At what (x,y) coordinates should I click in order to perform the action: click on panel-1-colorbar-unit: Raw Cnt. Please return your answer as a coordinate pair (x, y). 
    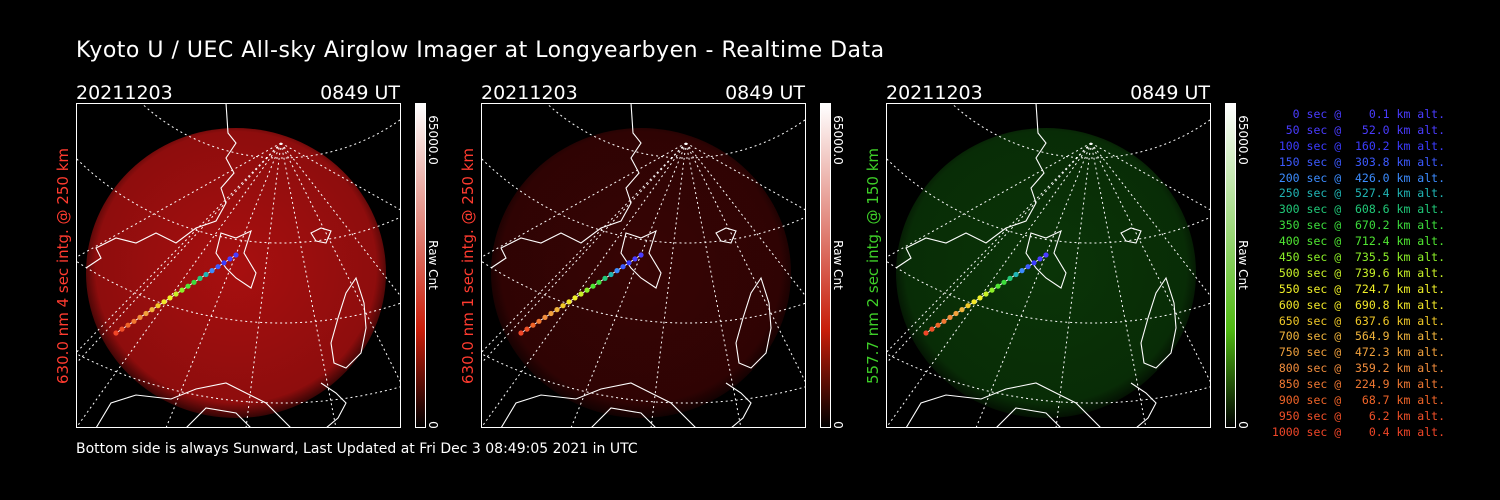
    Looking at the image, I should click on (433, 265).